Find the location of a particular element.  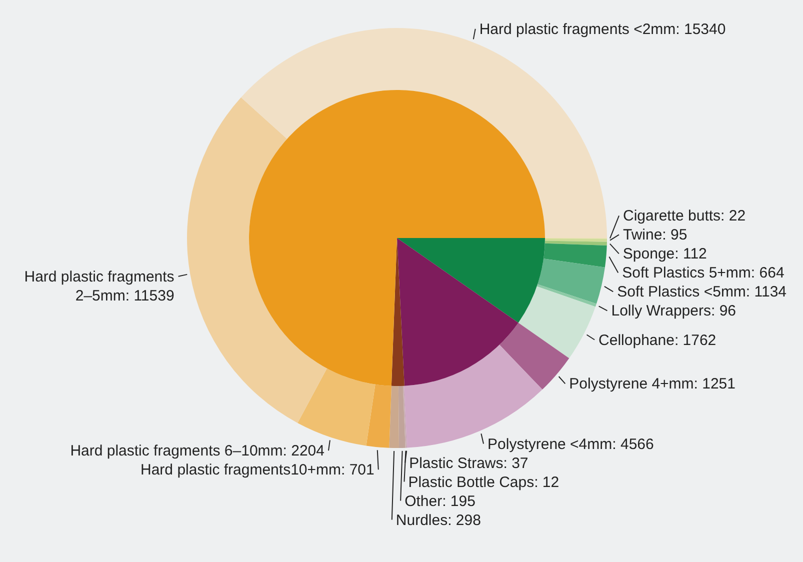

slice-label: Sponge: 112 is located at coordinates (664, 254).